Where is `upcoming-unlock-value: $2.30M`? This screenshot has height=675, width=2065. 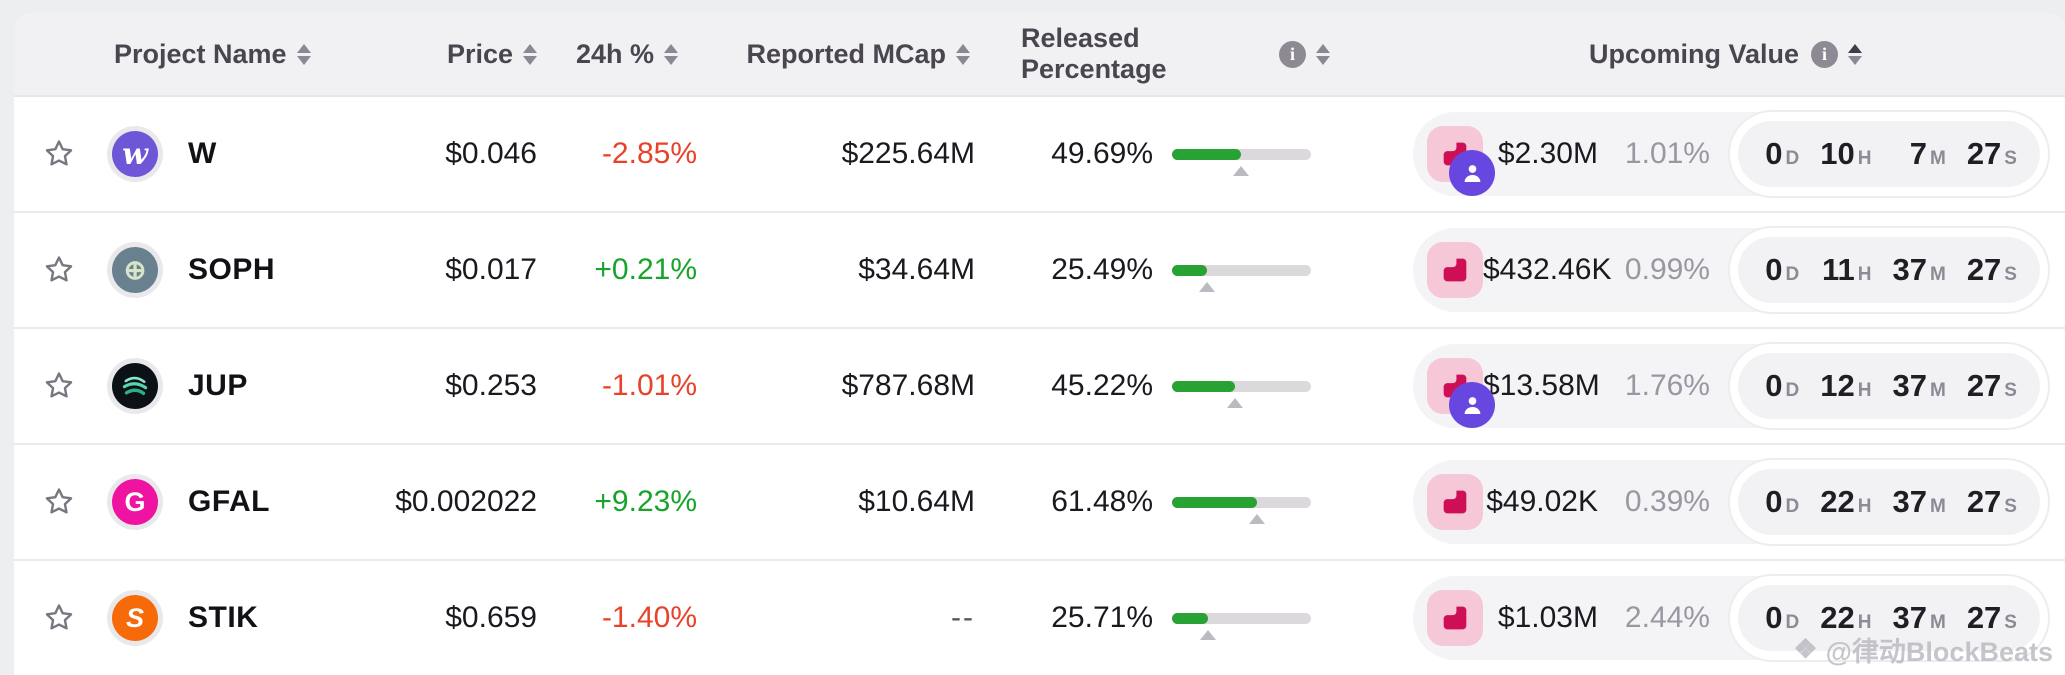 upcoming-unlock-value: $2.30M is located at coordinates (1547, 153).